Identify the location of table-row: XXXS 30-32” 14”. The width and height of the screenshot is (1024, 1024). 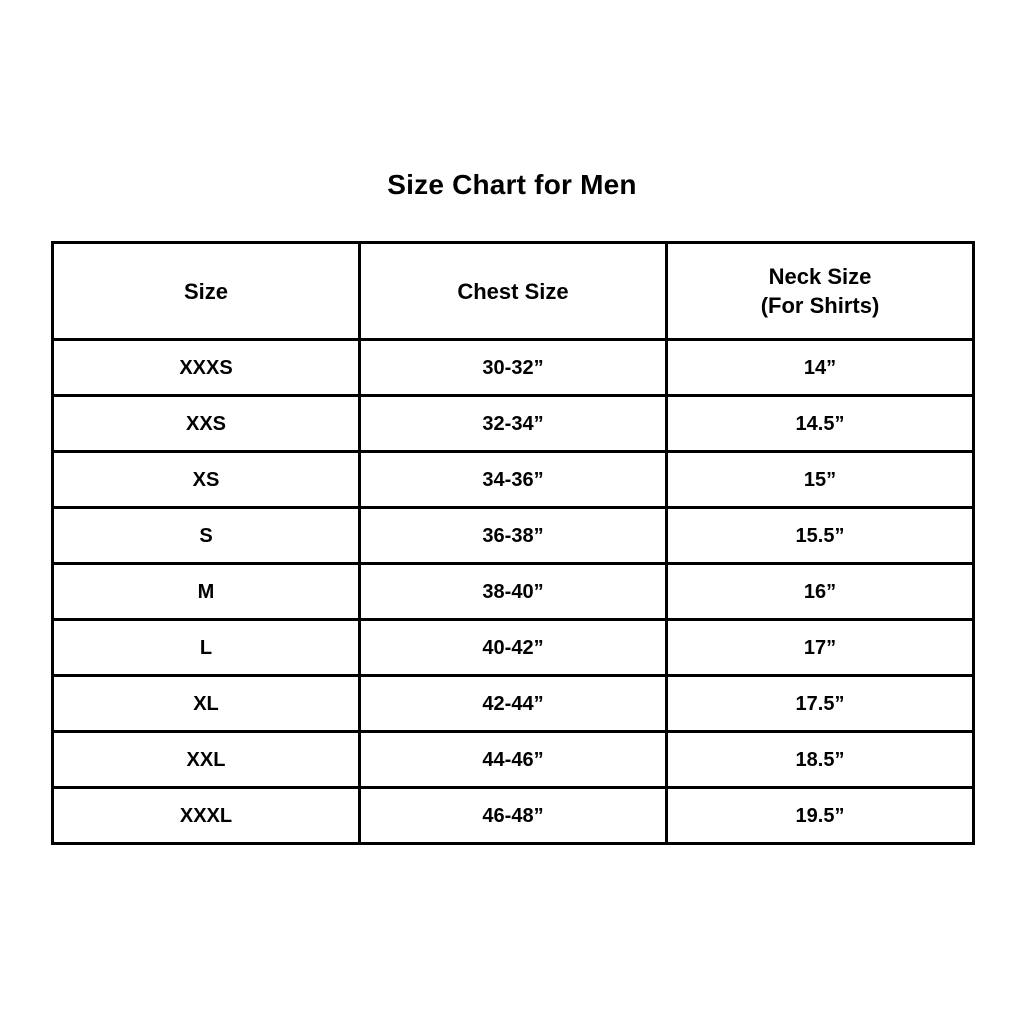
(513, 367).